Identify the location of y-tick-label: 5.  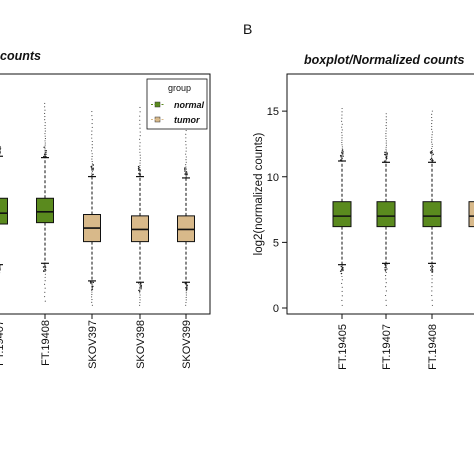
(276, 243).